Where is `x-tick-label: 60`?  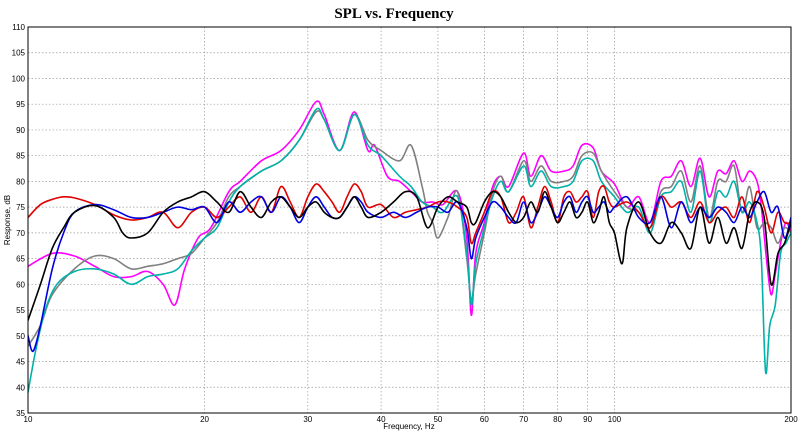
x-tick-label: 60 is located at coordinates (484, 419).